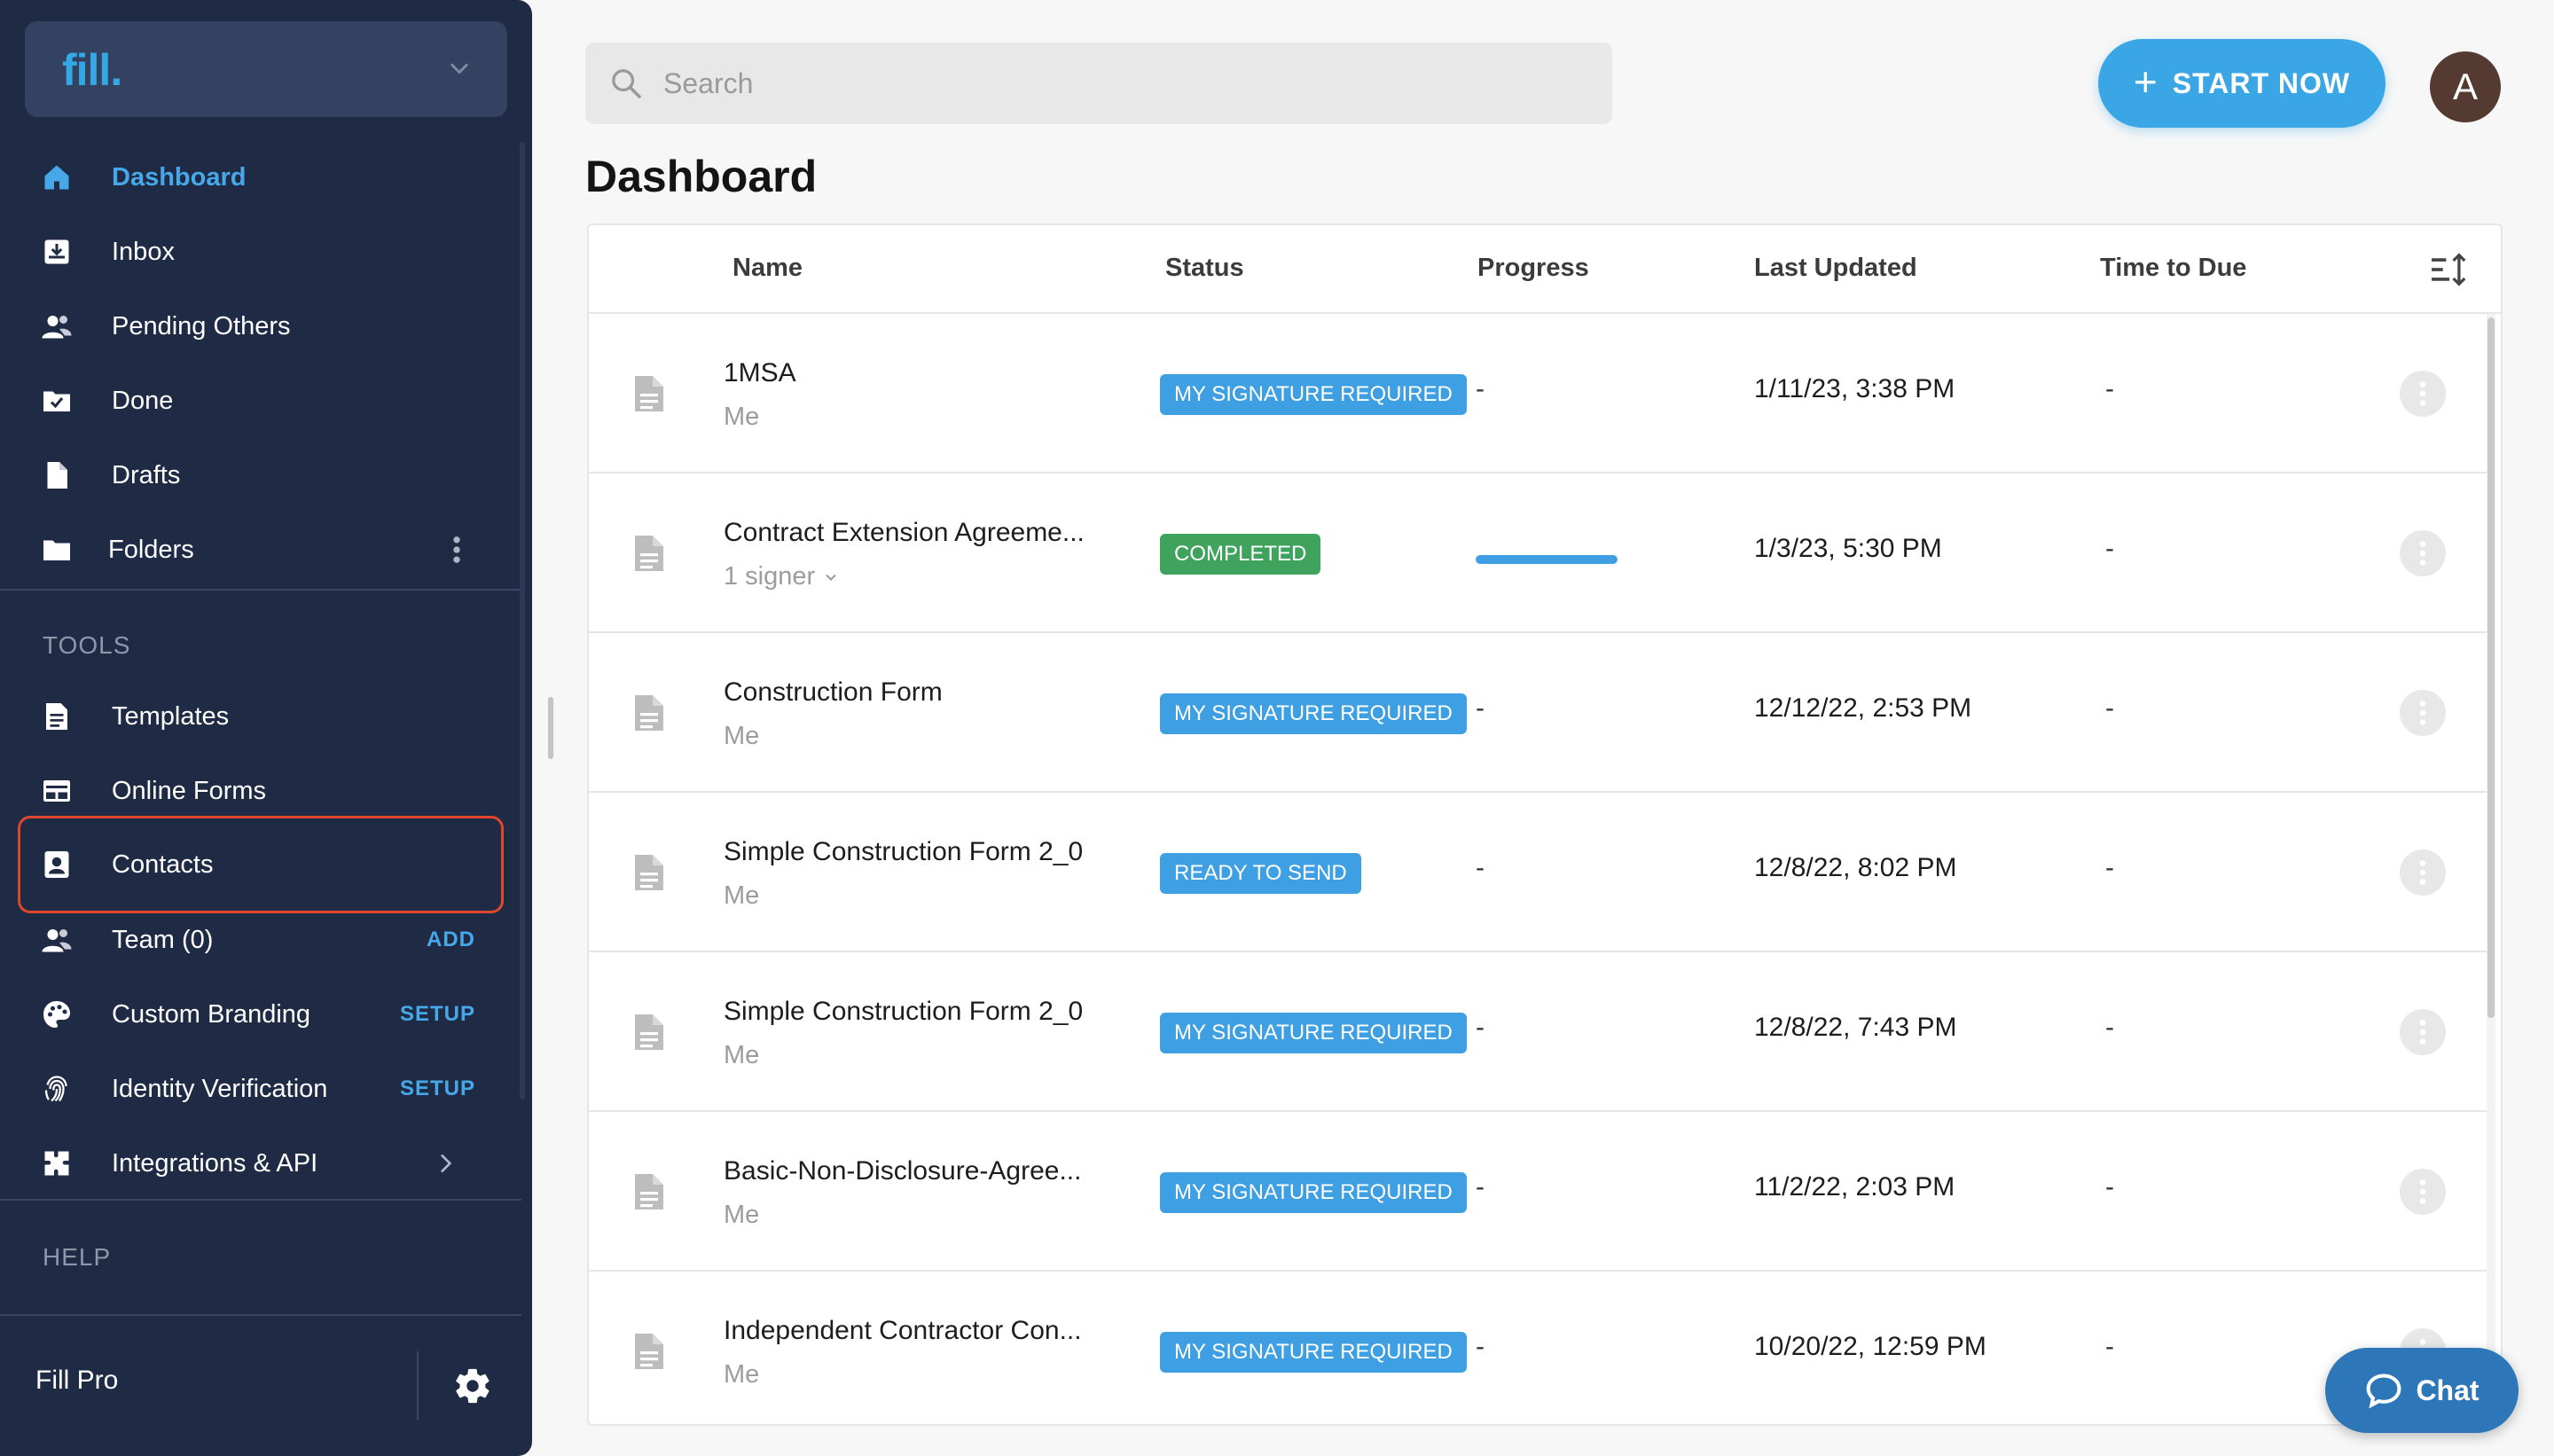  What do you see at coordinates (143, 251) in the screenshot?
I see `sidebar-item-label: Inbox` at bounding box center [143, 251].